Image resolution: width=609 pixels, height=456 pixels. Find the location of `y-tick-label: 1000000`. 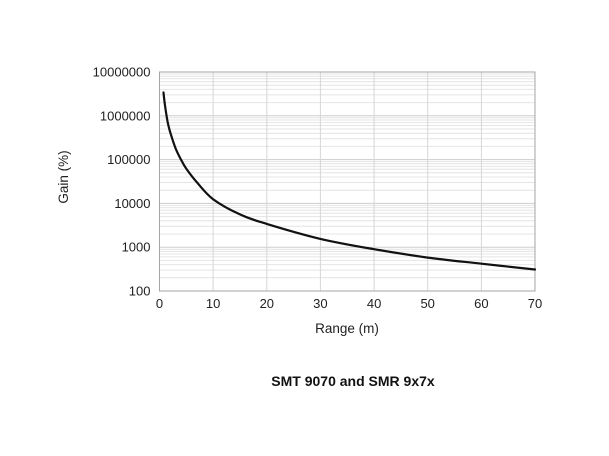

y-tick-label: 1000000 is located at coordinates (125, 115).